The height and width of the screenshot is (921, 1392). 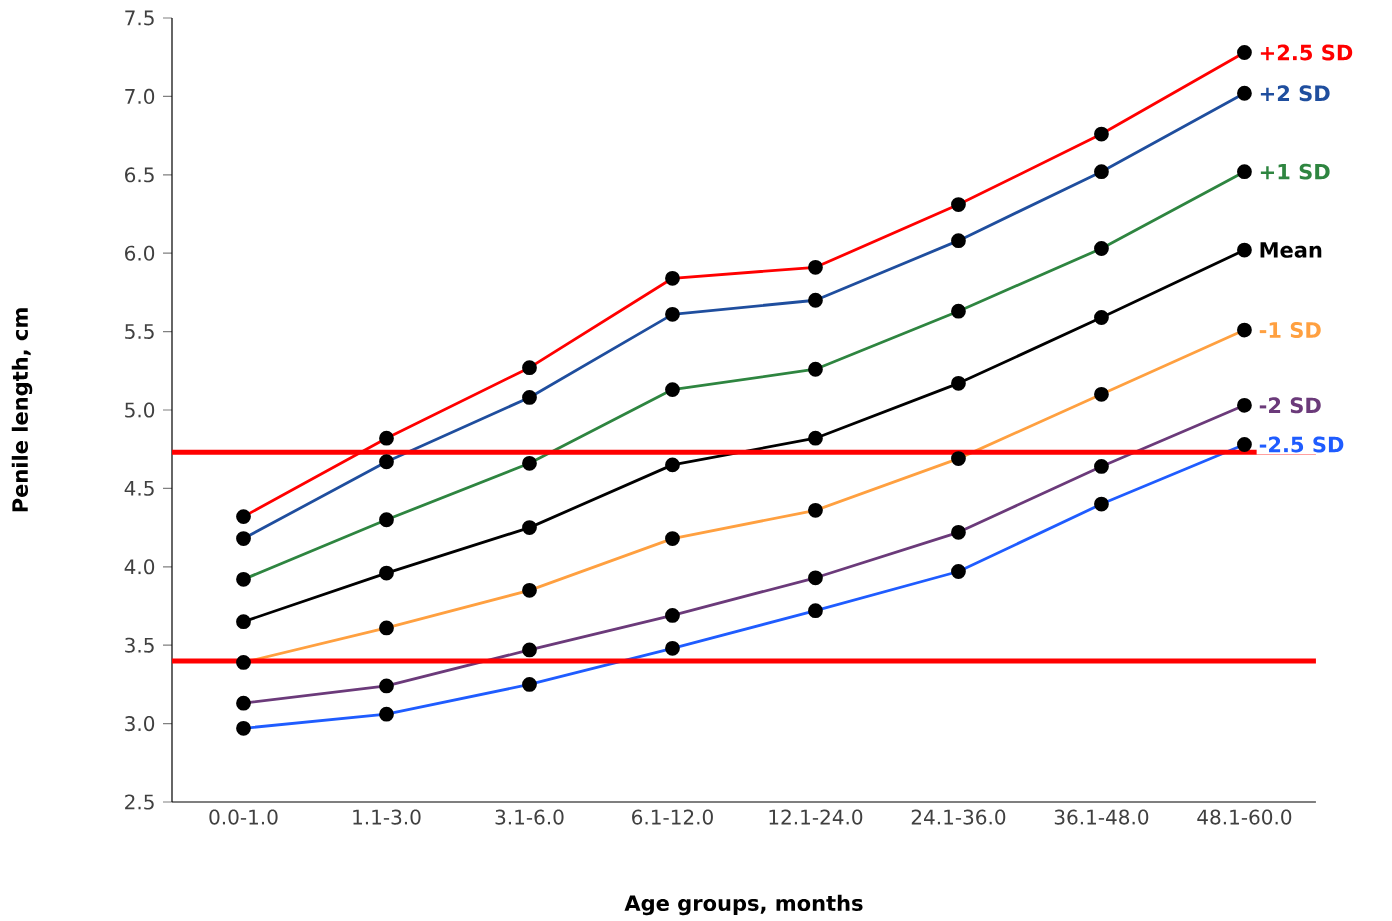 What do you see at coordinates (243, 817) in the screenshot?
I see `x-tick-label: 0.0-1.0` at bounding box center [243, 817].